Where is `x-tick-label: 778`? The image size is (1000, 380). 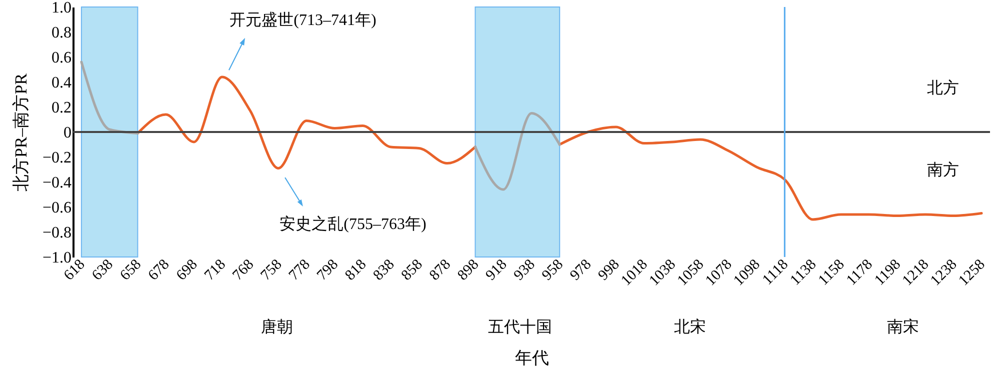 x-tick-label: 778 is located at coordinates (300, 270).